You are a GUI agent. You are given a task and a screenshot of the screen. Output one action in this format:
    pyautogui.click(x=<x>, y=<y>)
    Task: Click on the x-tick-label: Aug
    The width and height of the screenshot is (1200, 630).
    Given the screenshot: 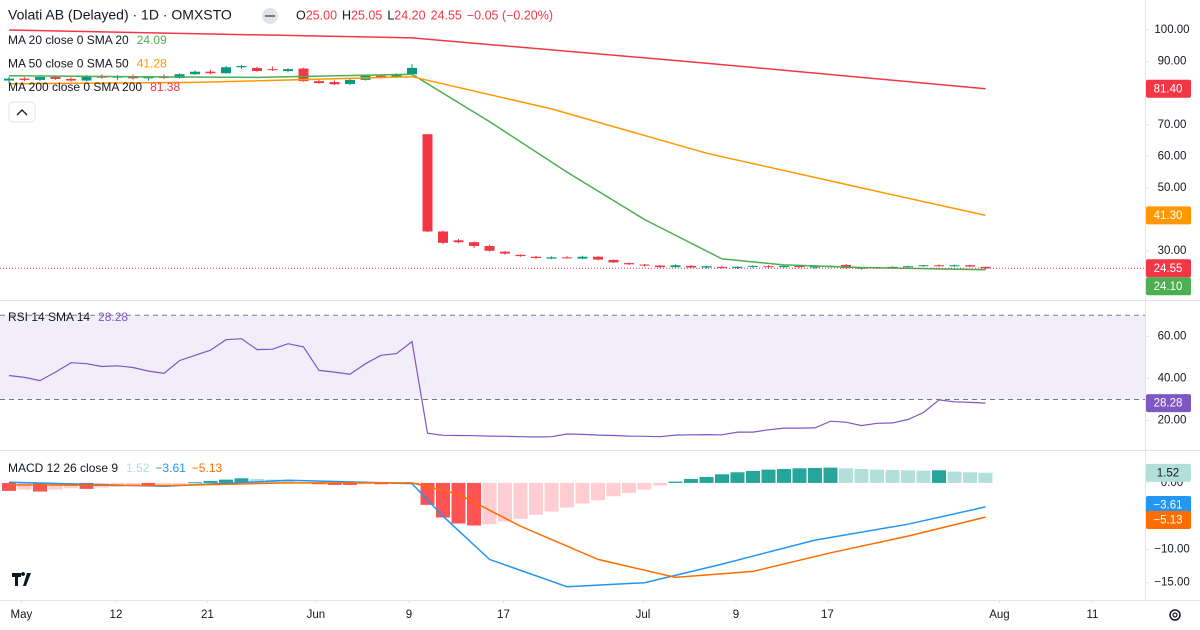 What is the action you would take?
    pyautogui.click(x=999, y=615)
    